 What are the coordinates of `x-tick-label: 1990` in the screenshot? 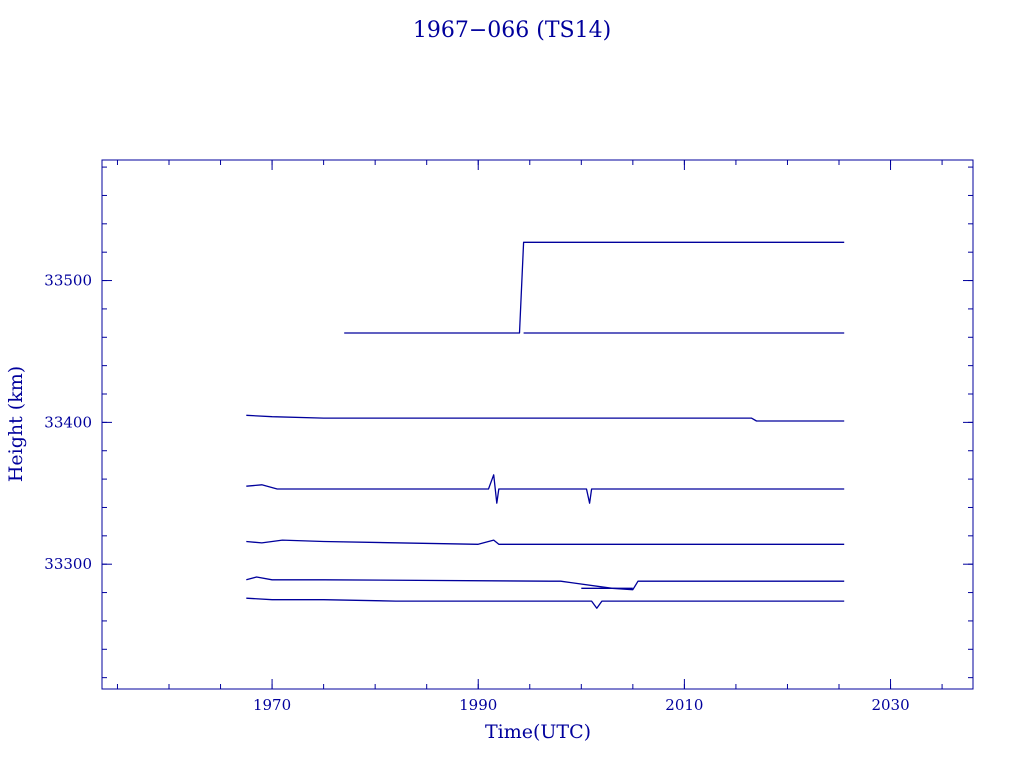 It's located at (478, 705).